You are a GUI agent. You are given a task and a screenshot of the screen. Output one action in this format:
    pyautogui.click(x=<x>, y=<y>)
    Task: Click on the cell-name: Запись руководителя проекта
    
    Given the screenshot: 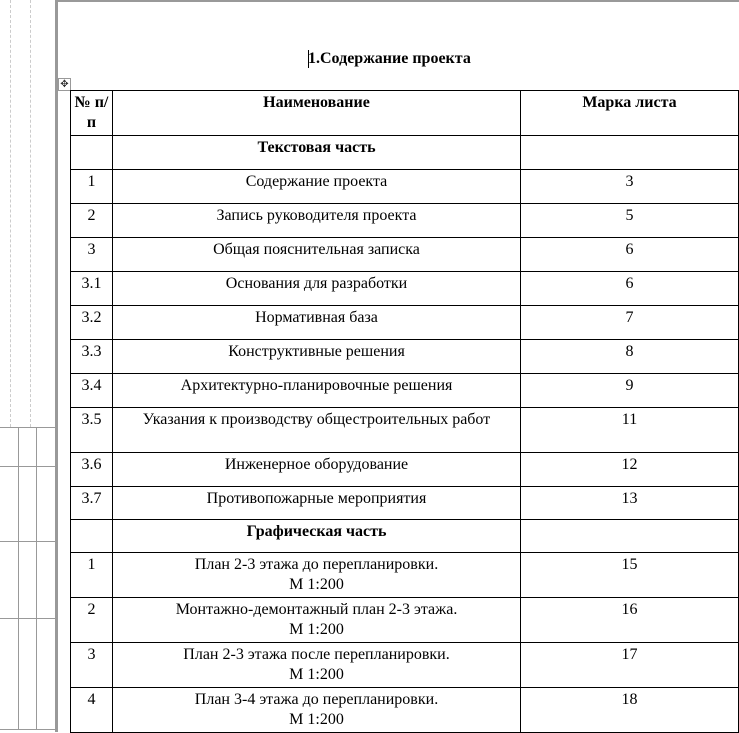 What is the action you would take?
    pyautogui.click(x=316, y=220)
    